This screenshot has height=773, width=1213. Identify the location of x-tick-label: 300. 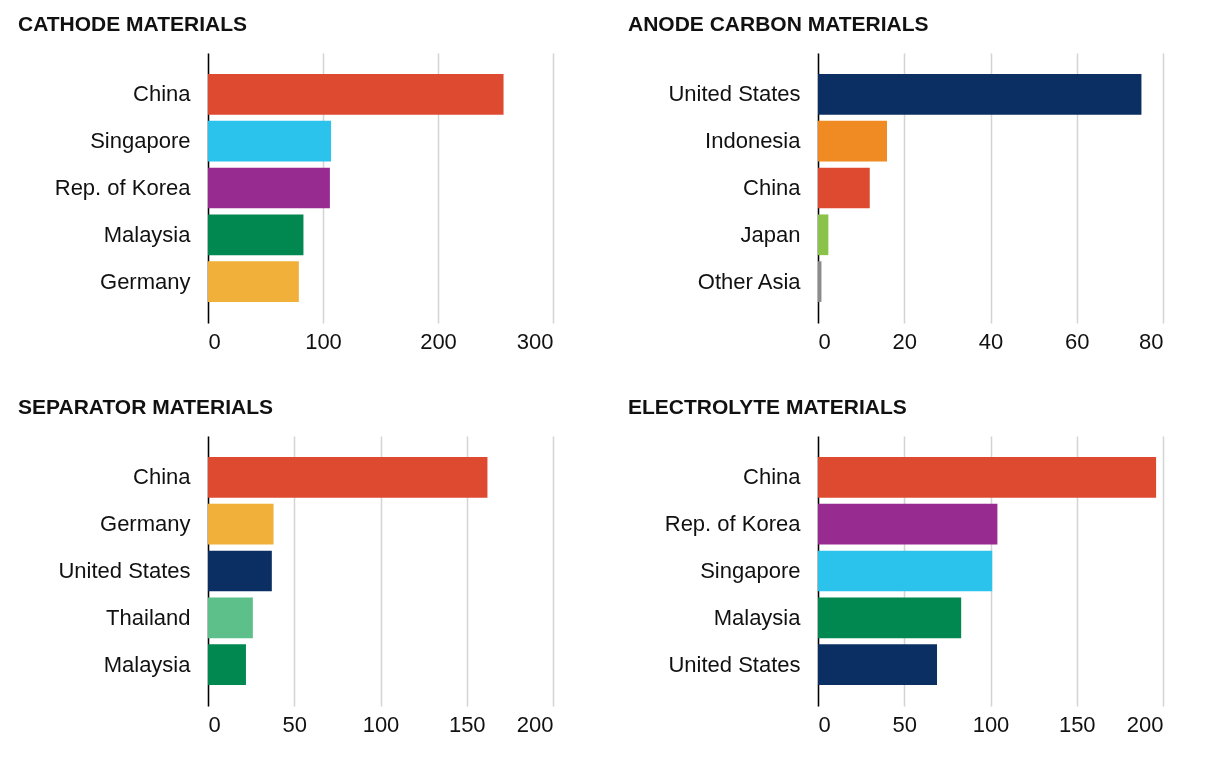
(535, 341).